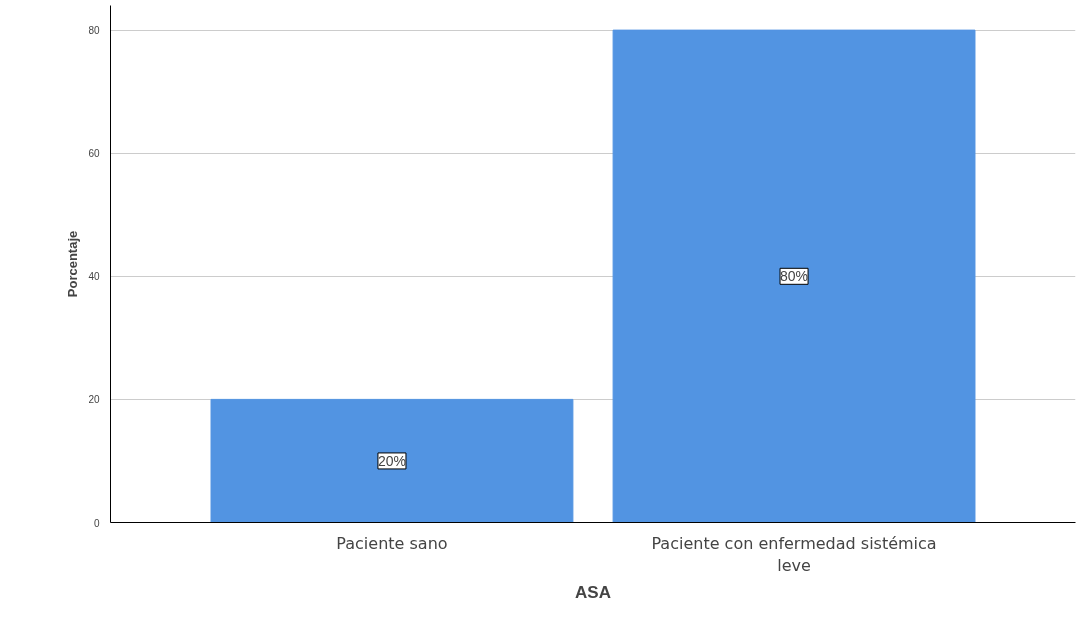 The height and width of the screenshot is (619, 1086). I want to click on y-axis-title: Porcentaje, so click(73, 264).